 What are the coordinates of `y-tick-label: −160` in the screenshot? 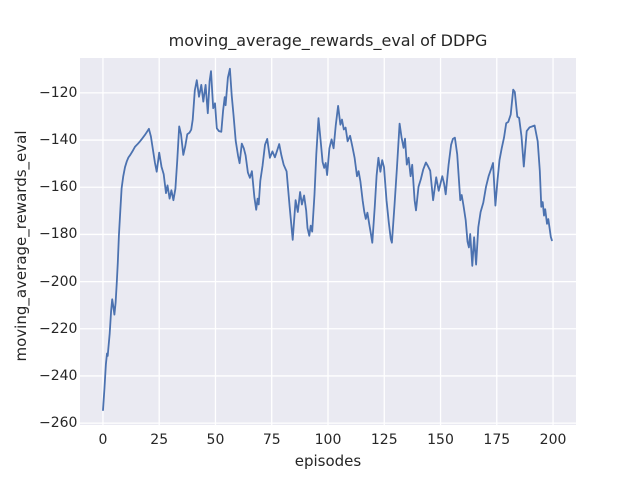 It's located at (58, 187).